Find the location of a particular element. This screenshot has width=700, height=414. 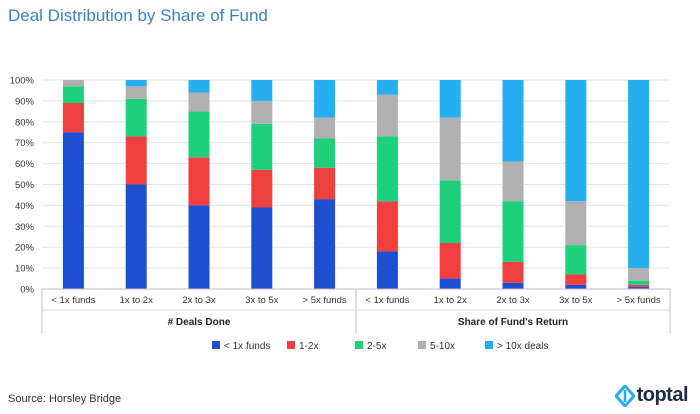

source-note: Source: Horsley Bridge is located at coordinates (65, 399).